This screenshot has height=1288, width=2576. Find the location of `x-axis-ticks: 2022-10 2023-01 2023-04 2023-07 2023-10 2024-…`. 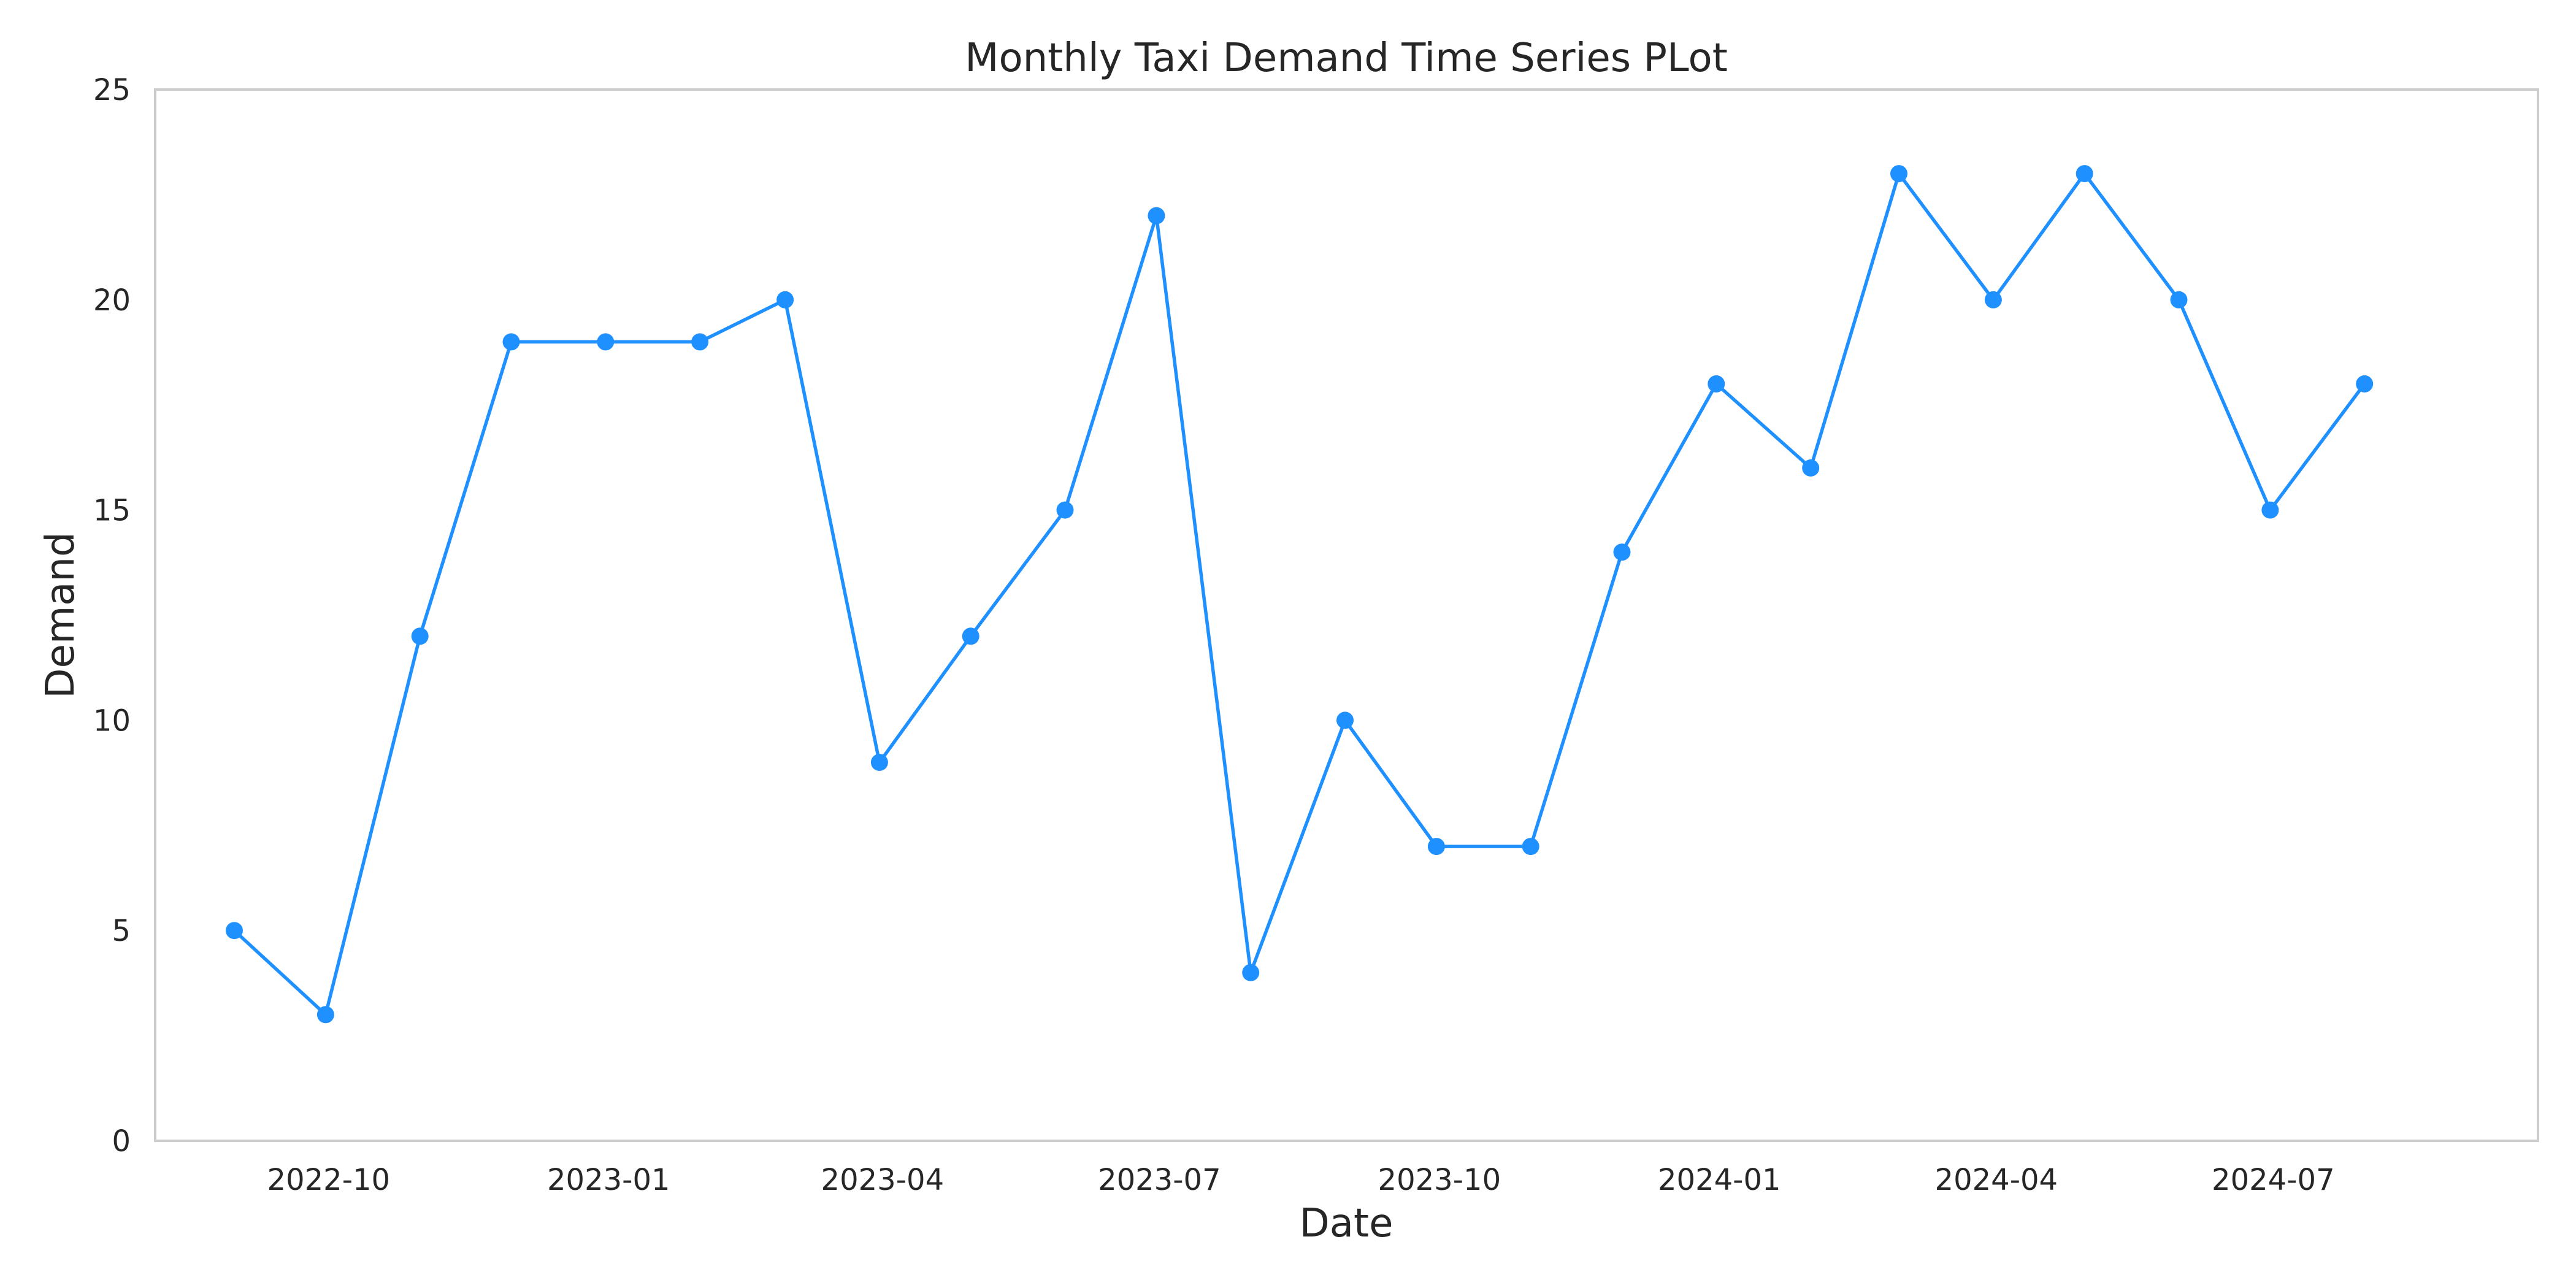

x-axis-ticks: 2022-10 2023-01 2023-04 2023-07 2023-10 2024-… is located at coordinates (1301, 1180).